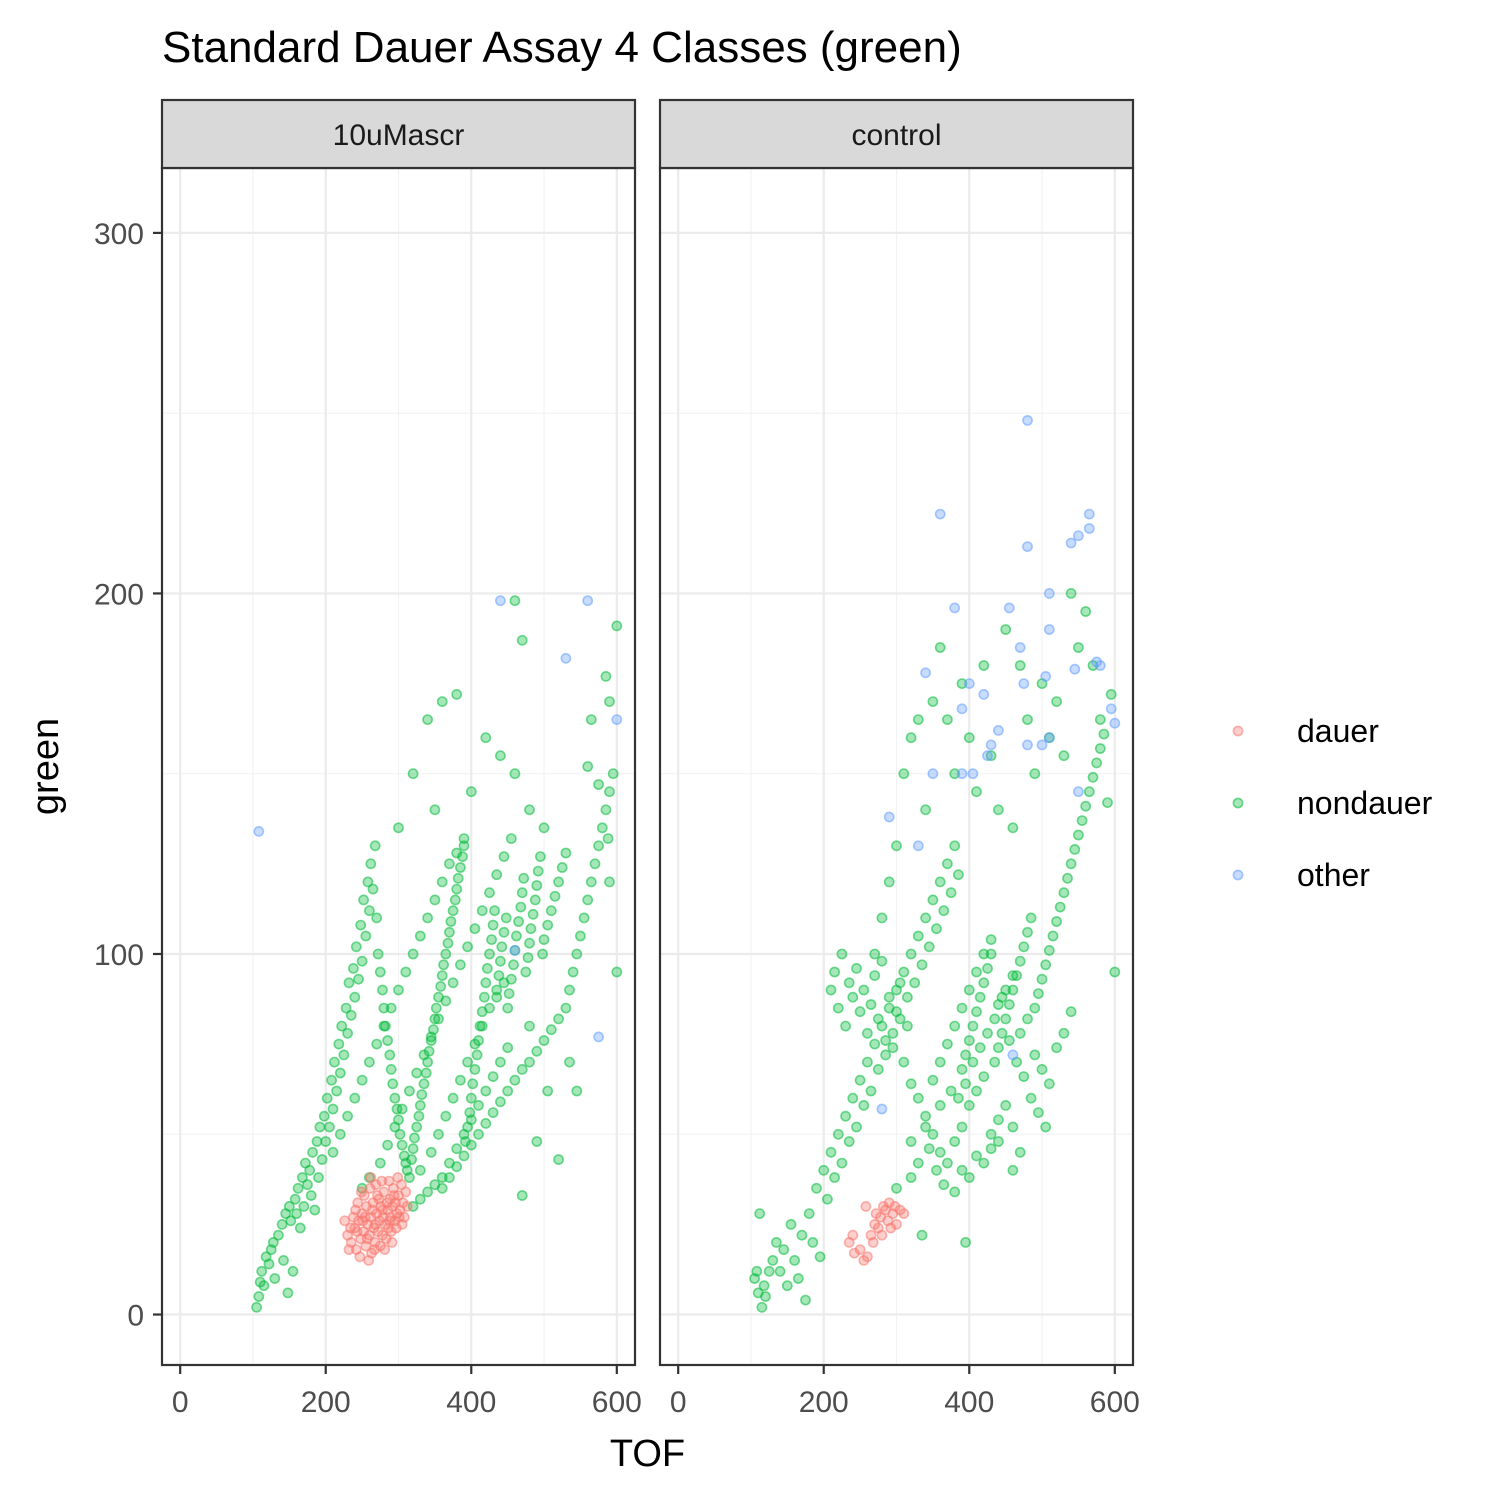 The height and width of the screenshot is (1500, 1500). What do you see at coordinates (471, 1402) in the screenshot?
I see `x-tick-label: 400` at bounding box center [471, 1402].